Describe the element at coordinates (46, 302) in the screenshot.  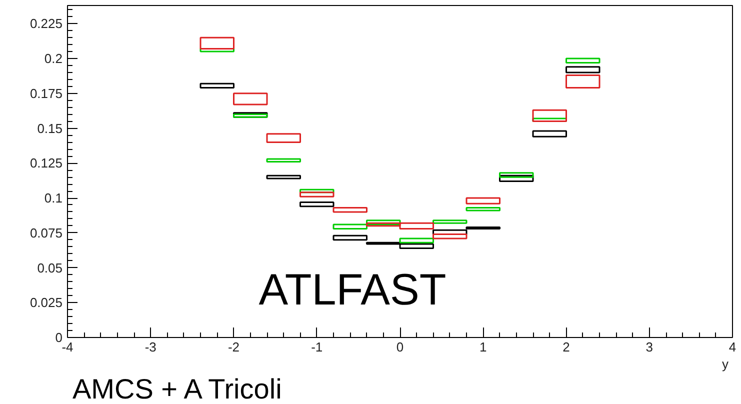
I see `y-tick-label: 0.025` at that location.